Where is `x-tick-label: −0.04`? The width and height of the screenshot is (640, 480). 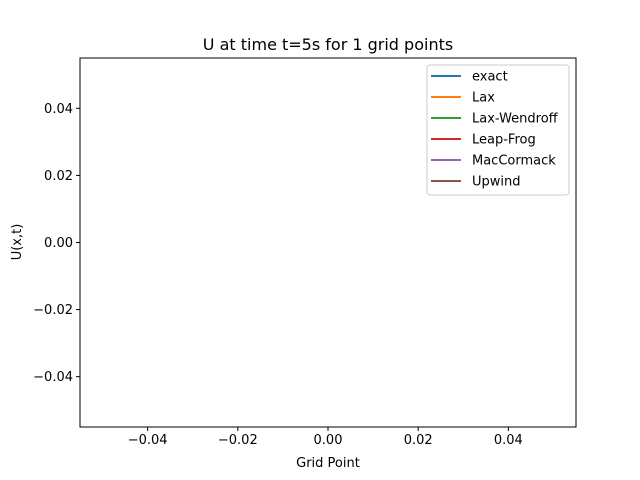 x-tick-label: −0.04 is located at coordinates (148, 440).